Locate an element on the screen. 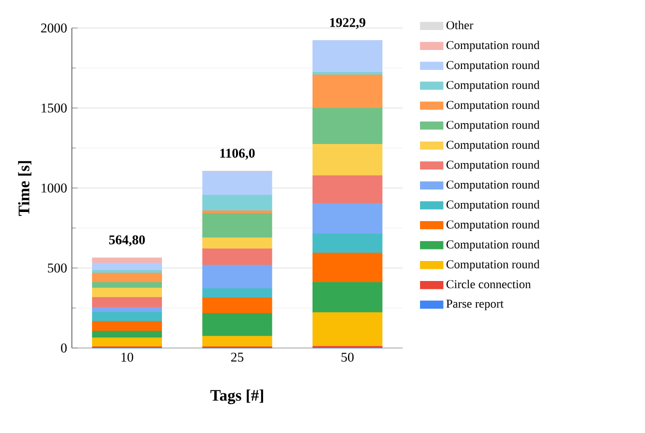 This screenshot has width=645, height=433. y-tick-label: 500 is located at coordinates (57, 268).